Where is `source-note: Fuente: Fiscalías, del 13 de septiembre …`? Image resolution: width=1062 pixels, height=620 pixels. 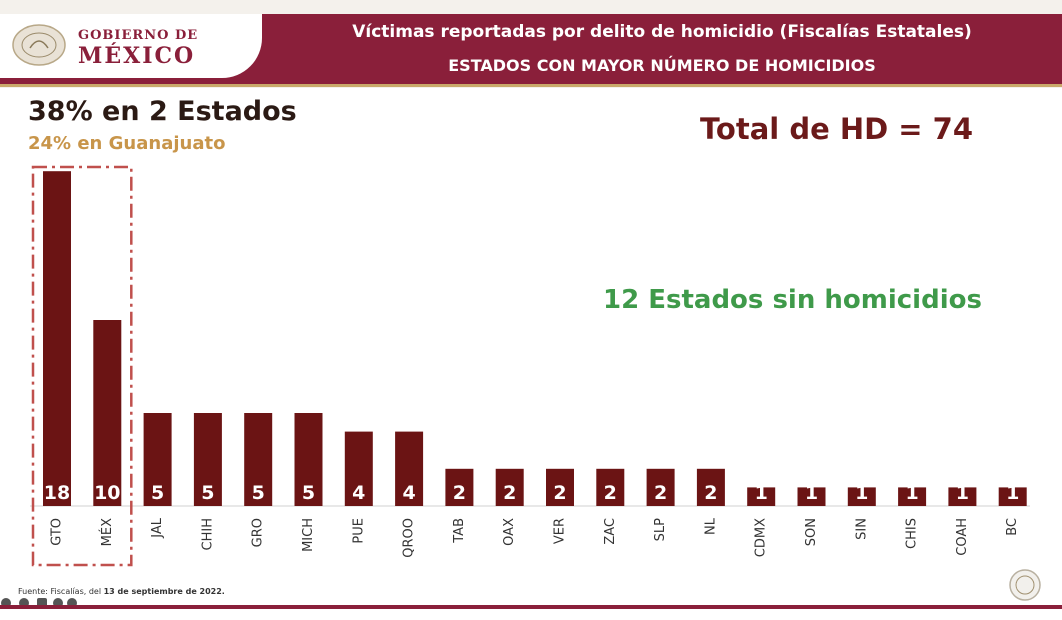 source-note: Fuente: Fiscalías, del 13 de septiembre … is located at coordinates (121, 591).